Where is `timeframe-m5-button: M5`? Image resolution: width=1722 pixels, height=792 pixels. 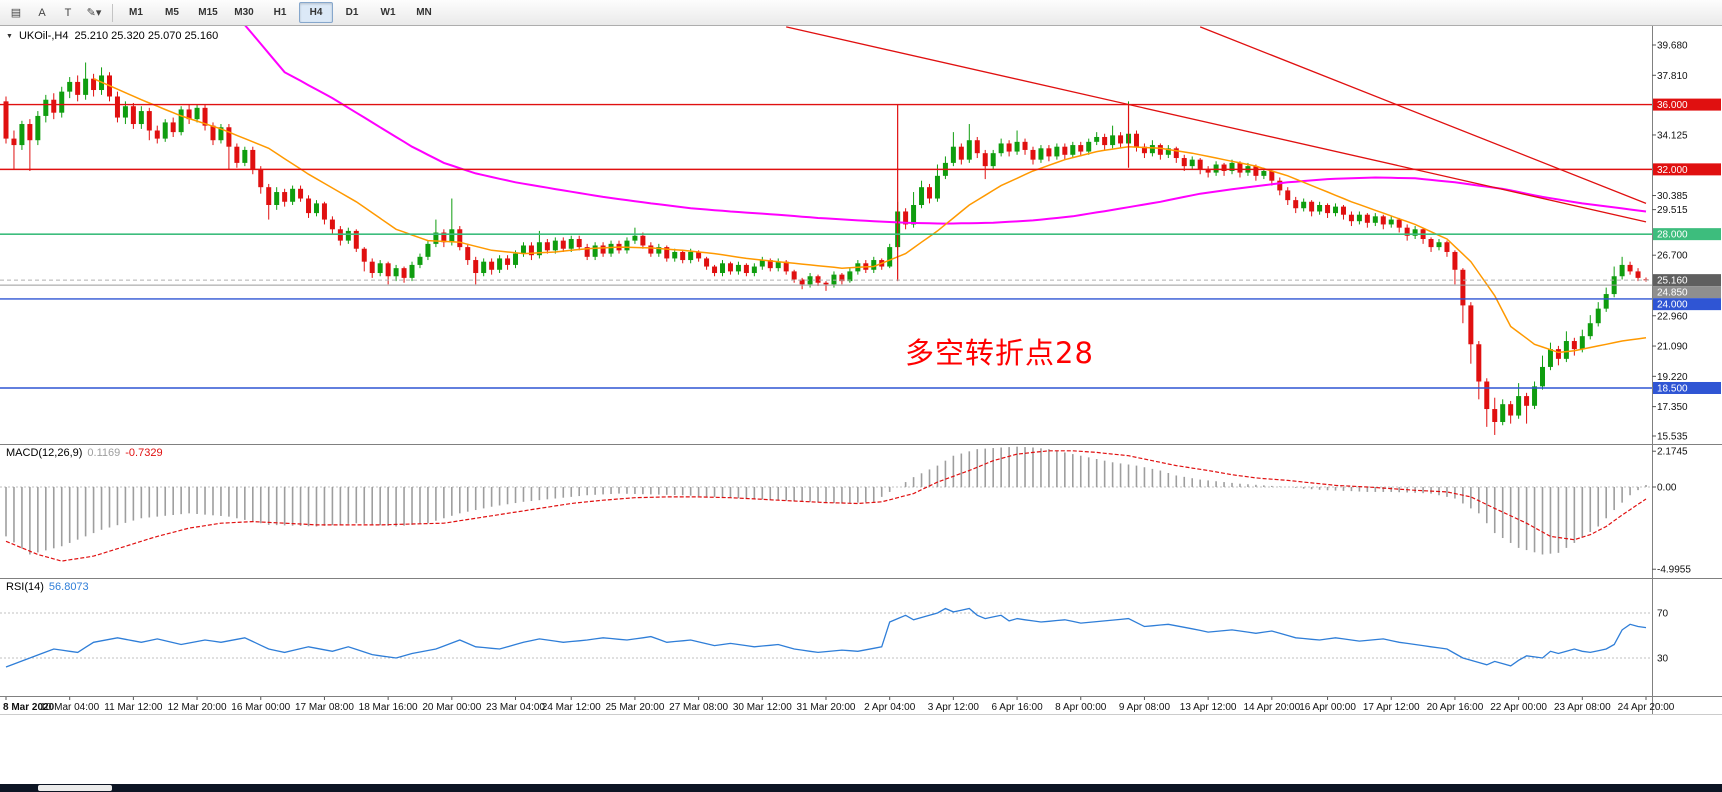 timeframe-m5-button: M5 is located at coordinates (172, 12).